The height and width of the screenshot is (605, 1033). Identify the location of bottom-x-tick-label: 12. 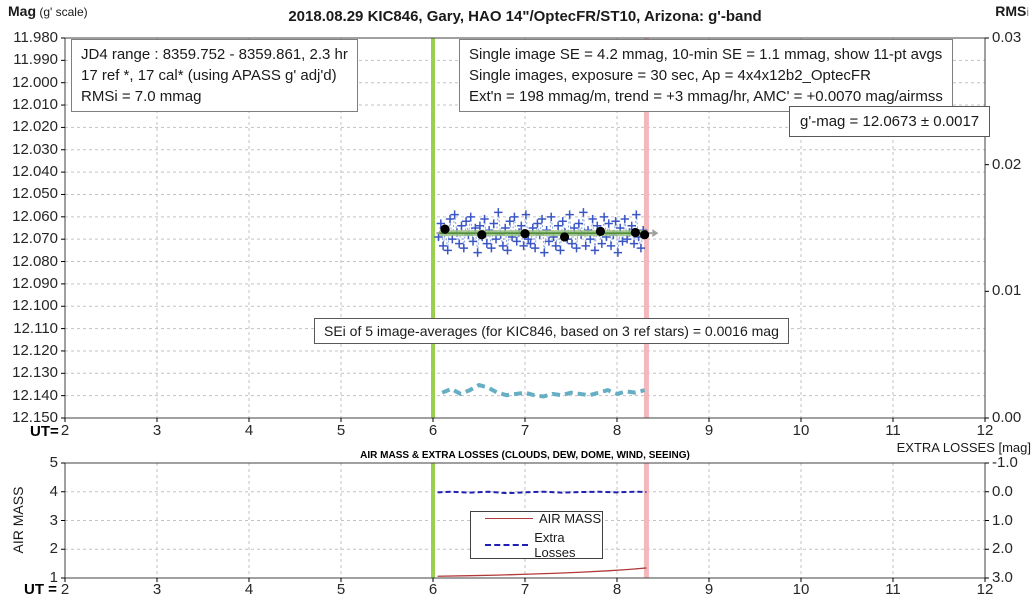
(985, 589).